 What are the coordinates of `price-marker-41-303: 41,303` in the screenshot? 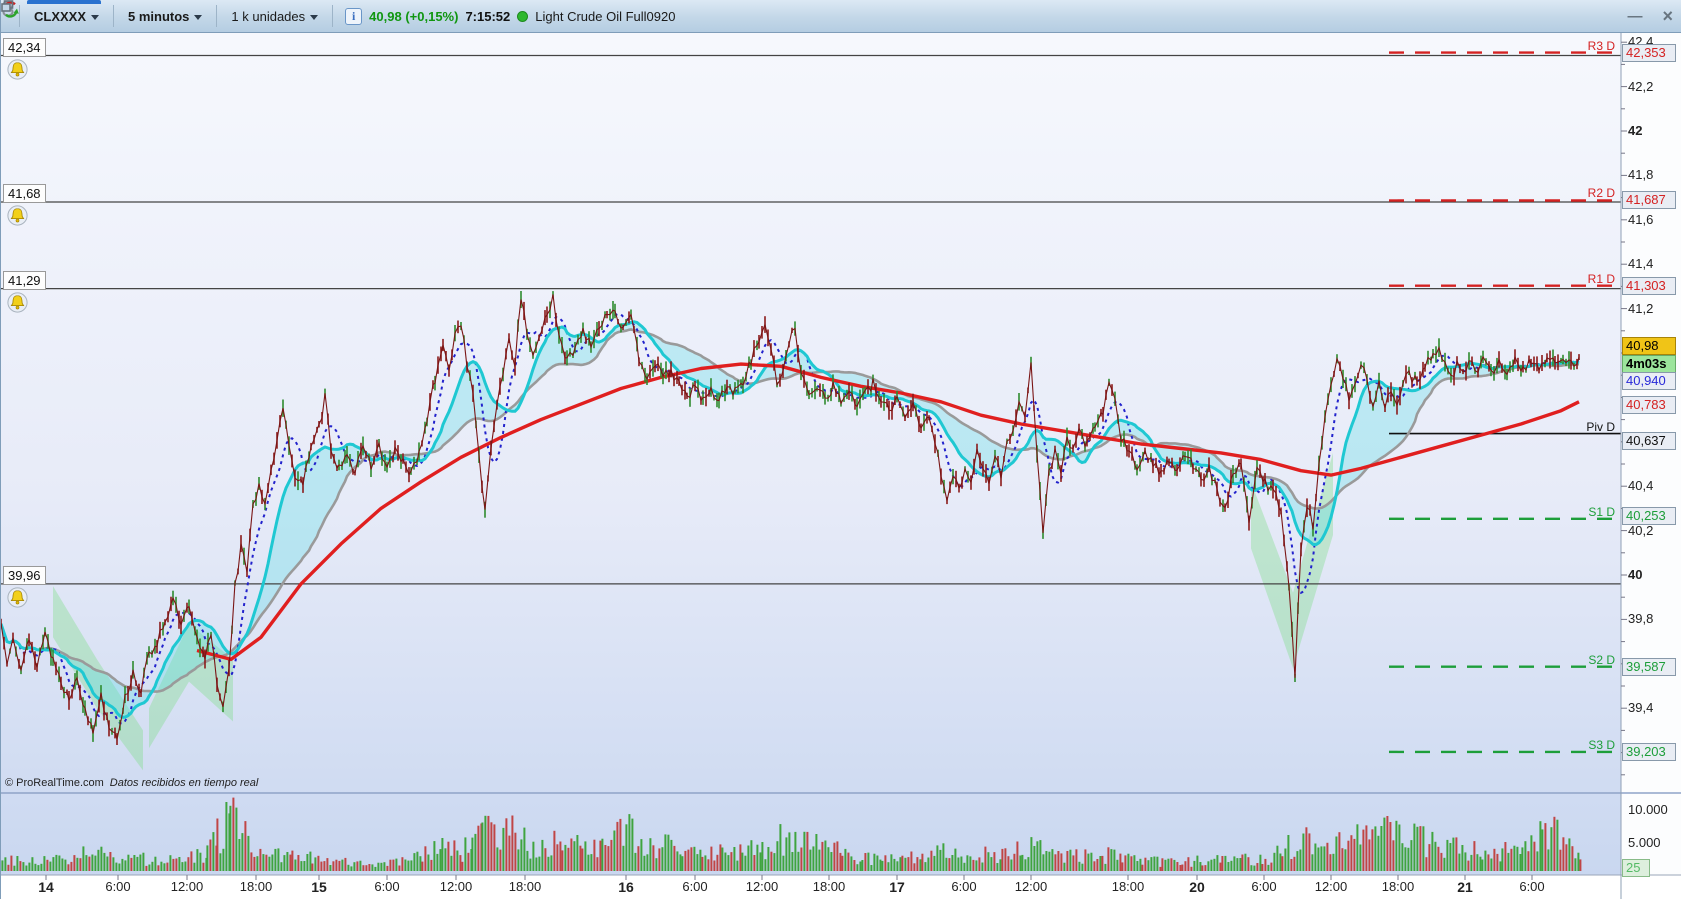 It's located at (1649, 286).